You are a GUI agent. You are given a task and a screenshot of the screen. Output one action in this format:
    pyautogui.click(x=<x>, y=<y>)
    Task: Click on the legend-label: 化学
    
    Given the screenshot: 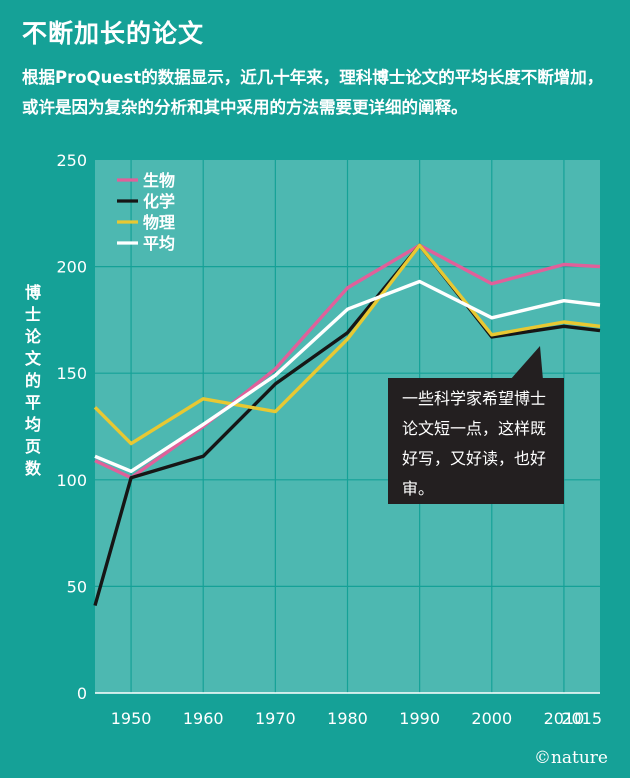 What is the action you would take?
    pyautogui.click(x=159, y=201)
    